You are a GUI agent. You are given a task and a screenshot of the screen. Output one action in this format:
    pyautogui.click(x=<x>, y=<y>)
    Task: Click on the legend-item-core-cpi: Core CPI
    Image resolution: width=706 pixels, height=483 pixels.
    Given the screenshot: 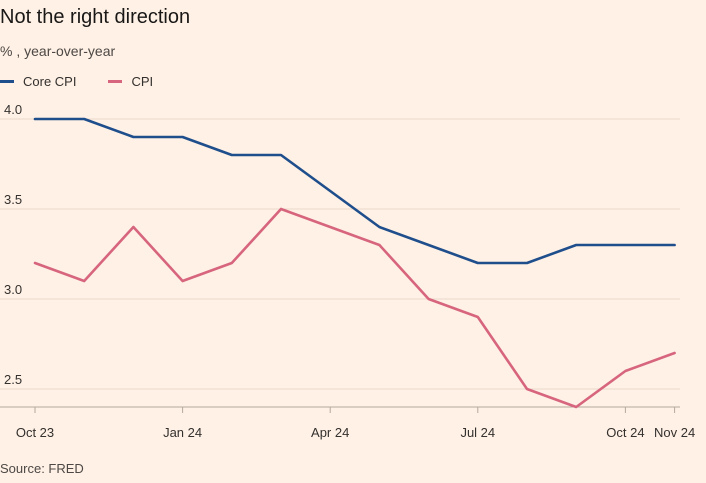 What is the action you would take?
    pyautogui.click(x=38, y=81)
    